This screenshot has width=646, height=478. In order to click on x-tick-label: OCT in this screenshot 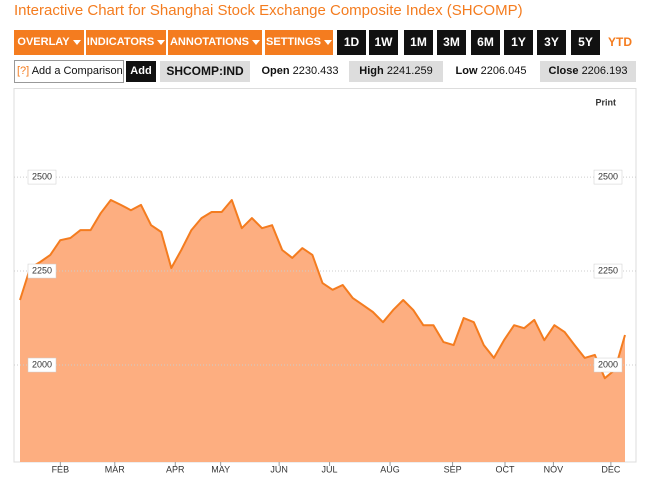, I will do `click(506, 469)`.